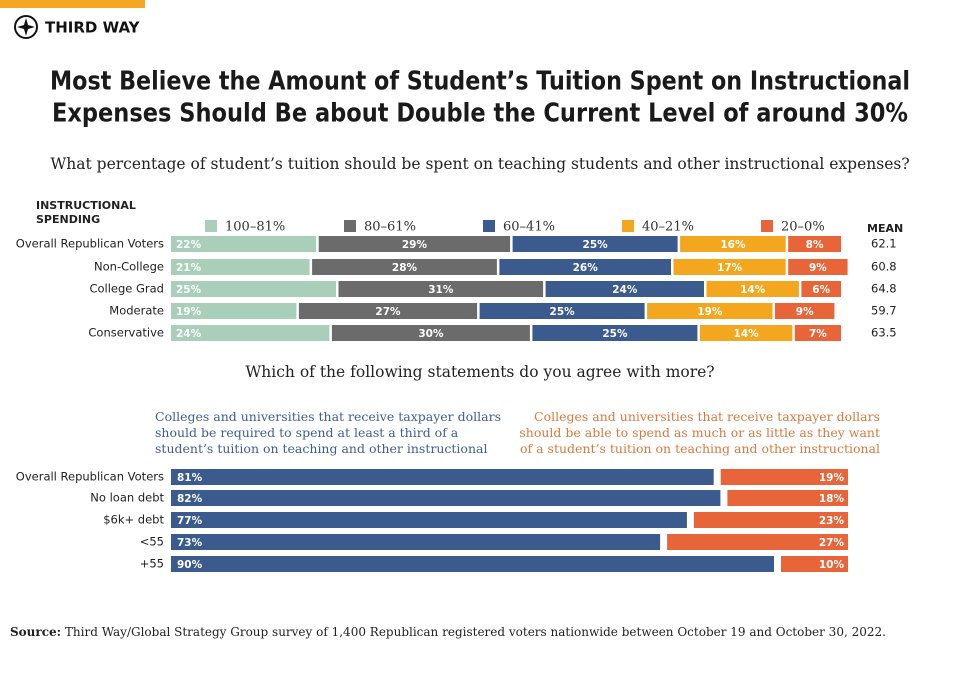  What do you see at coordinates (390, 227) in the screenshot?
I see `legend-label: 80–61%` at bounding box center [390, 227].